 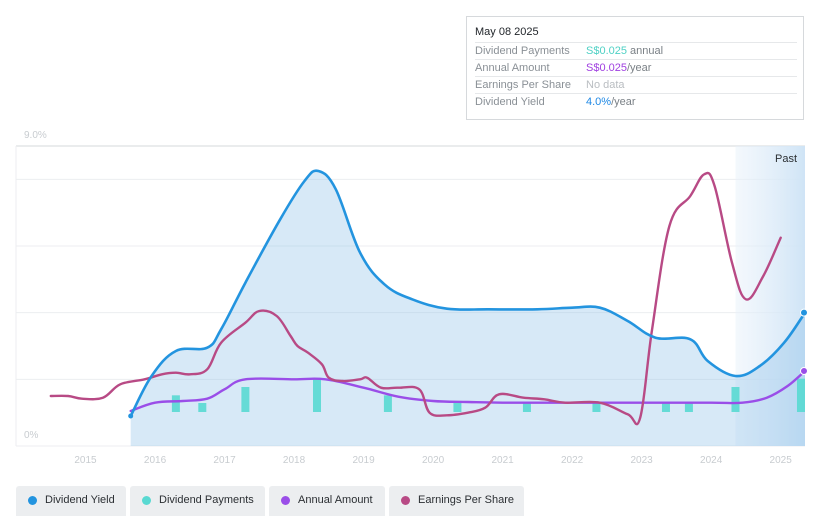 What do you see at coordinates (605, 85) in the screenshot?
I see `tooltip-value: No data` at bounding box center [605, 85].